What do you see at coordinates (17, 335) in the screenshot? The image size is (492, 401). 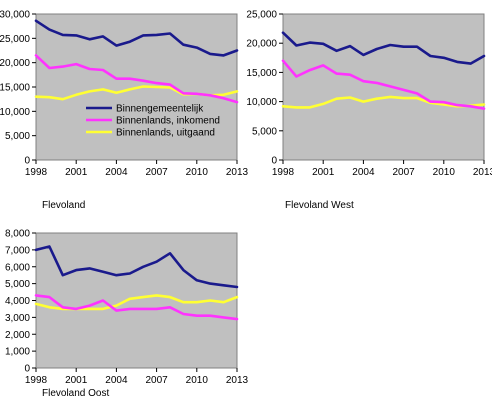 I see `y-tick-label: 2,000` at bounding box center [17, 335].